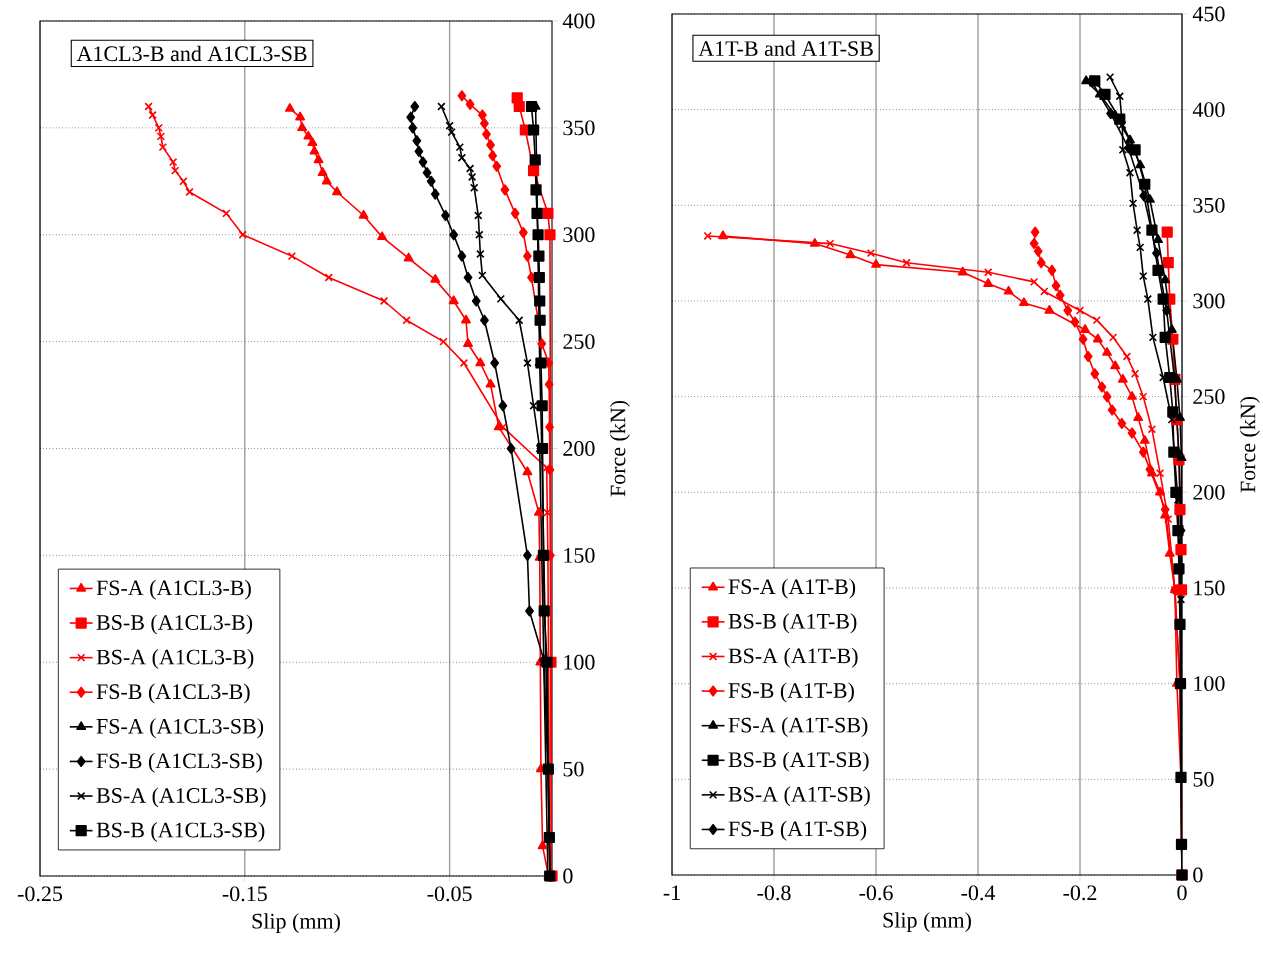 The image size is (1263, 956). I want to click on legend-label: BS-B (A1T-B), so click(792, 623).